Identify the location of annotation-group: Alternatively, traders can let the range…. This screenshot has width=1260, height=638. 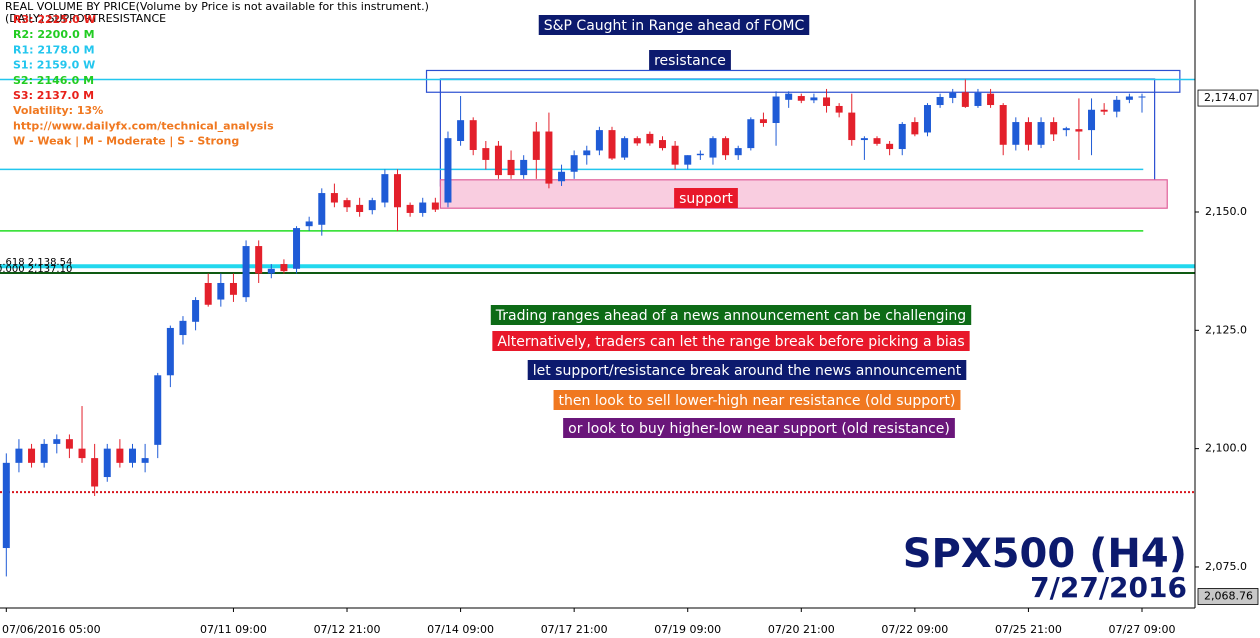
(731, 341).